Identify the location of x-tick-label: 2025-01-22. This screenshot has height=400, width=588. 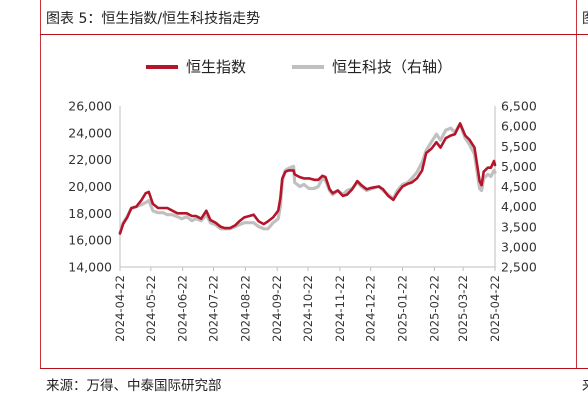
(403, 308).